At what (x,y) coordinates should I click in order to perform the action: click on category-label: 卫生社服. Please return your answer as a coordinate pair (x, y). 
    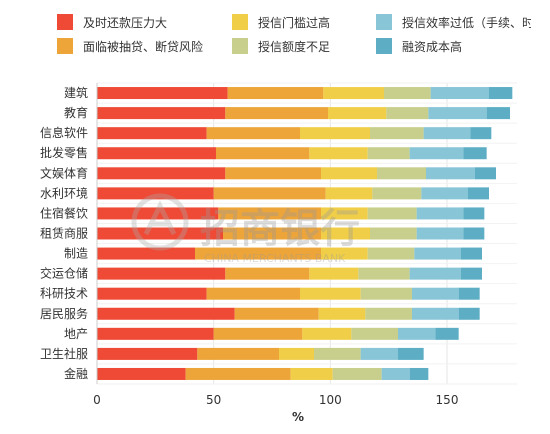
    Looking at the image, I should click on (64, 353).